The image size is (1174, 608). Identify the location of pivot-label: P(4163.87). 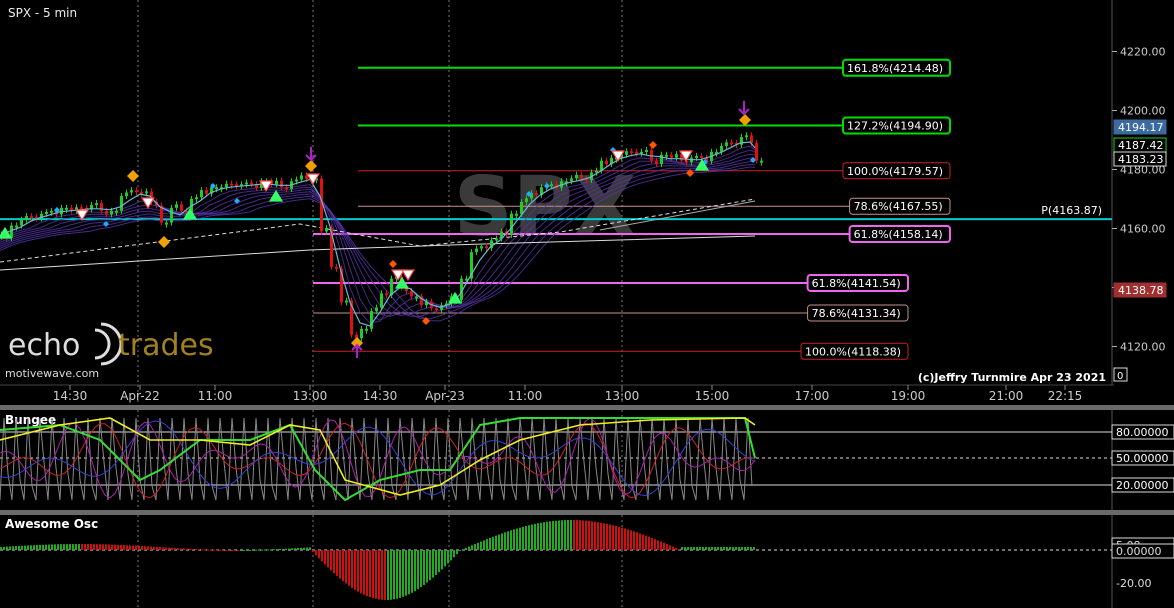
(1071, 210).